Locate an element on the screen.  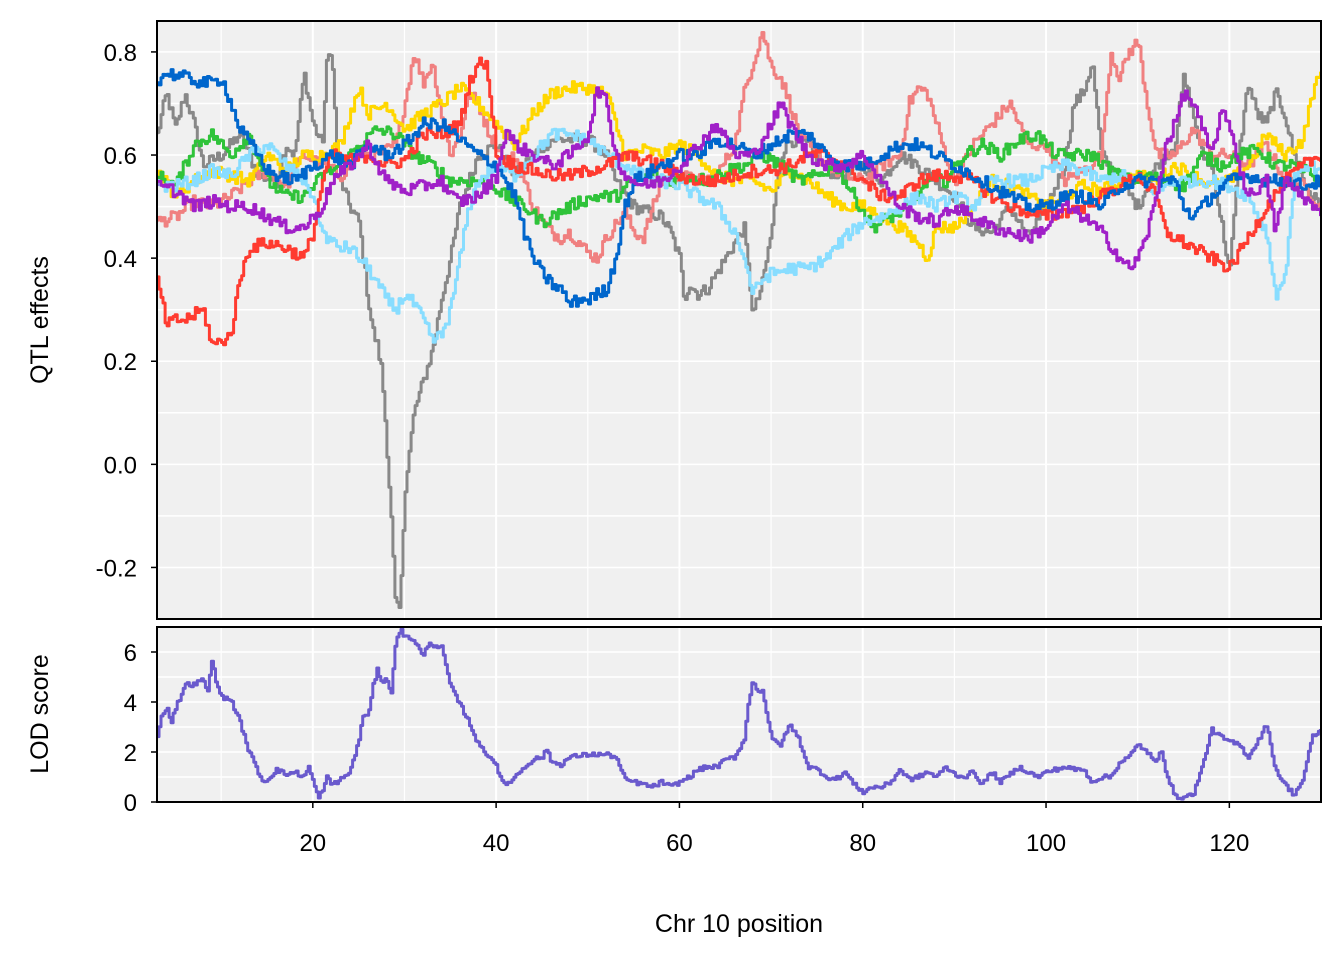
x-tick-label: 40 is located at coordinates (496, 843).